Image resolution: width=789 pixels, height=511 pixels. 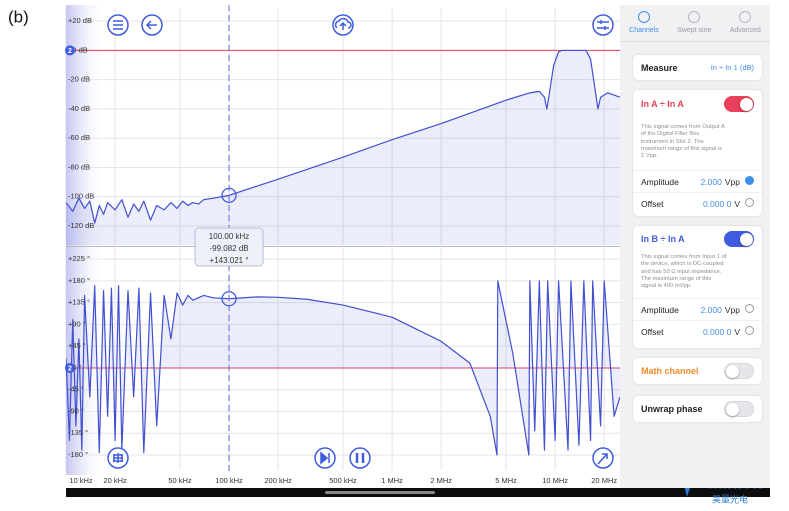 I want to click on back-button, so click(x=152, y=25).